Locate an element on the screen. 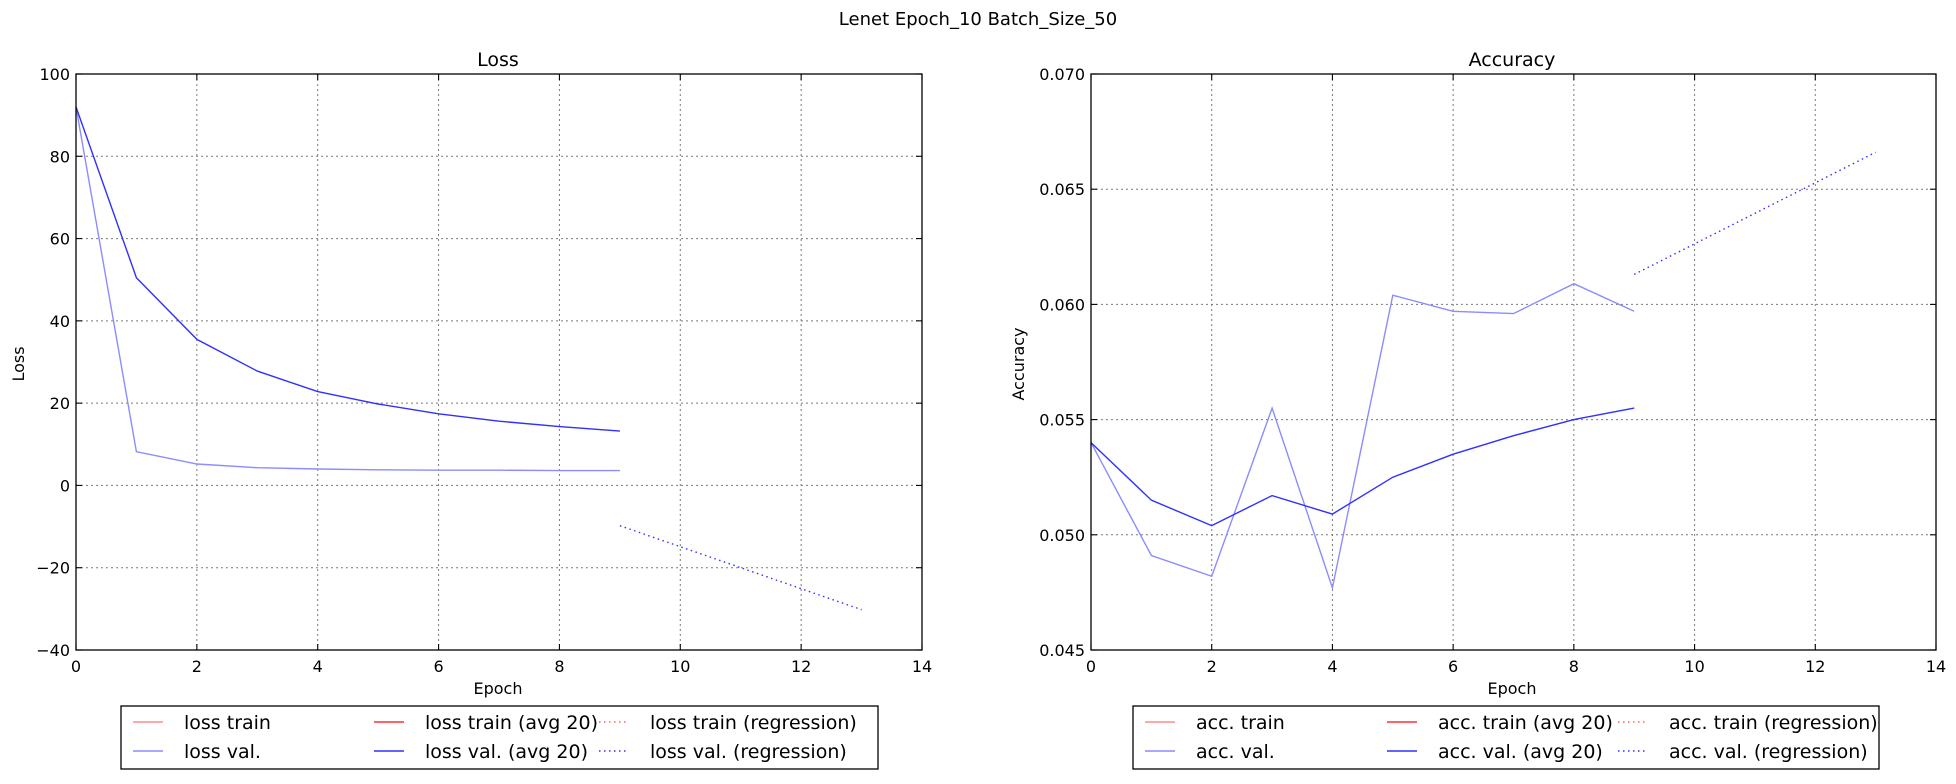 Image resolution: width=1956 pixels, height=784 pixels. y-tick-label: 0.045 is located at coordinates (1062, 650).